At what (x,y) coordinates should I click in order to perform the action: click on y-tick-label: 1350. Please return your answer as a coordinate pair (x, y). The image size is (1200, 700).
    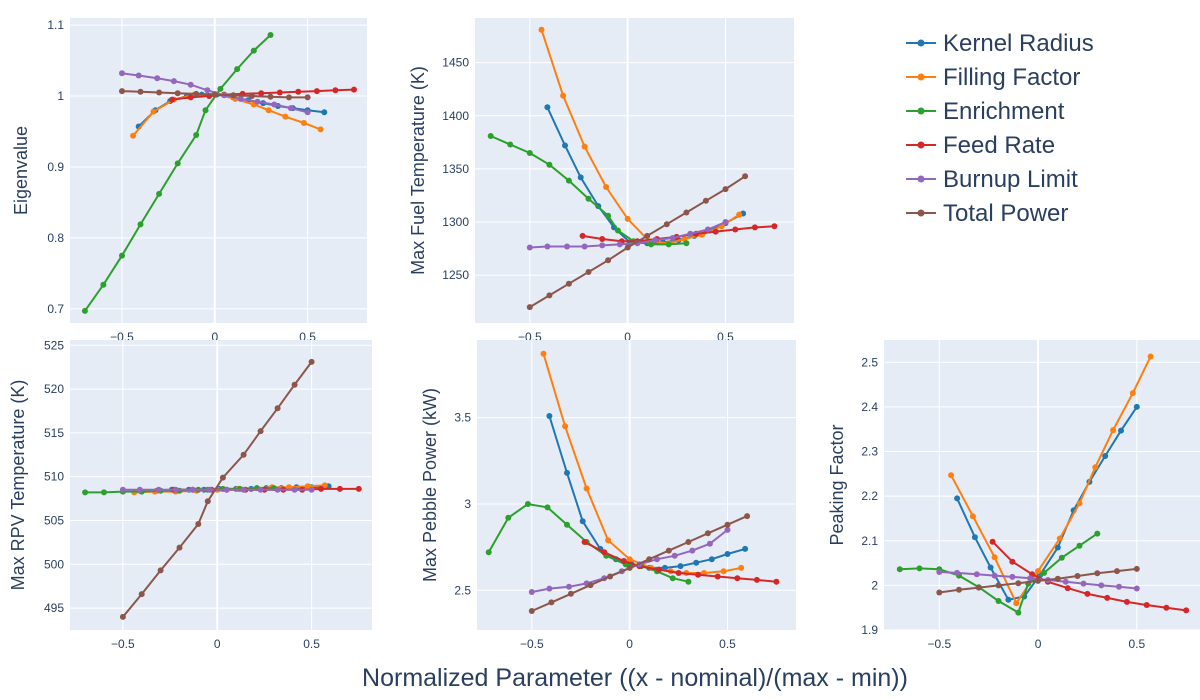
    Looking at the image, I should click on (455, 169).